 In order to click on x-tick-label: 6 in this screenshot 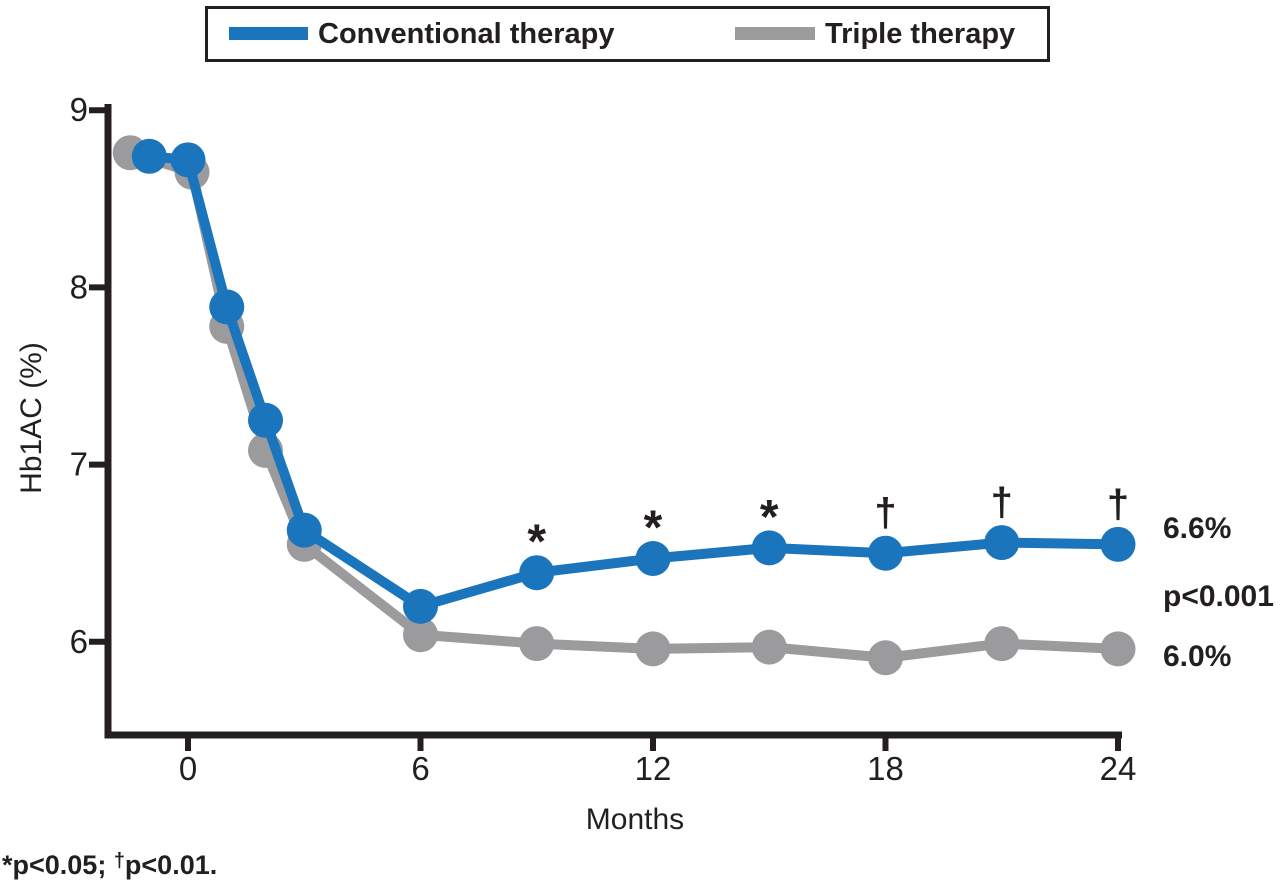, I will do `click(420, 768)`.